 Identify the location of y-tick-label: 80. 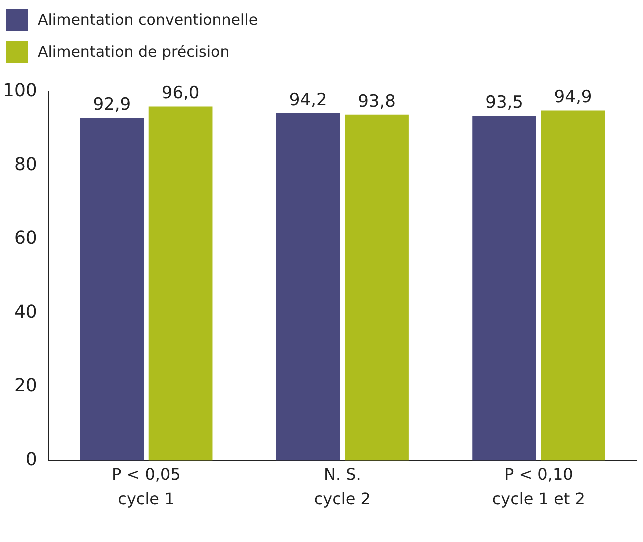
(26, 165).